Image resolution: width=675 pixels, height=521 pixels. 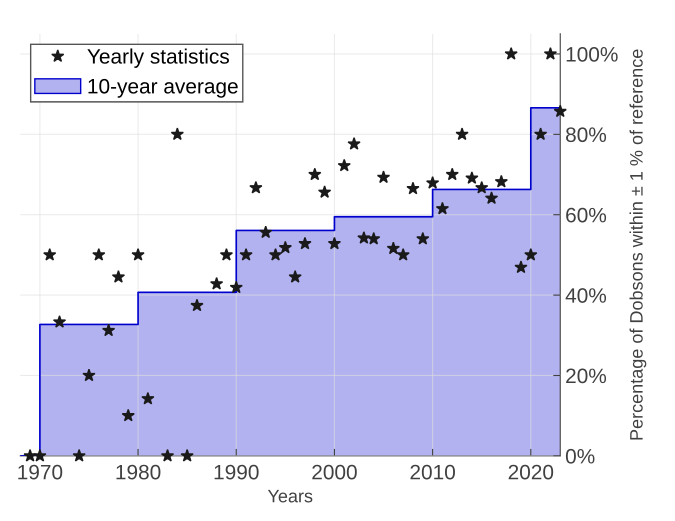 What do you see at coordinates (40, 472) in the screenshot?
I see `x-tick-label: 1970` at bounding box center [40, 472].